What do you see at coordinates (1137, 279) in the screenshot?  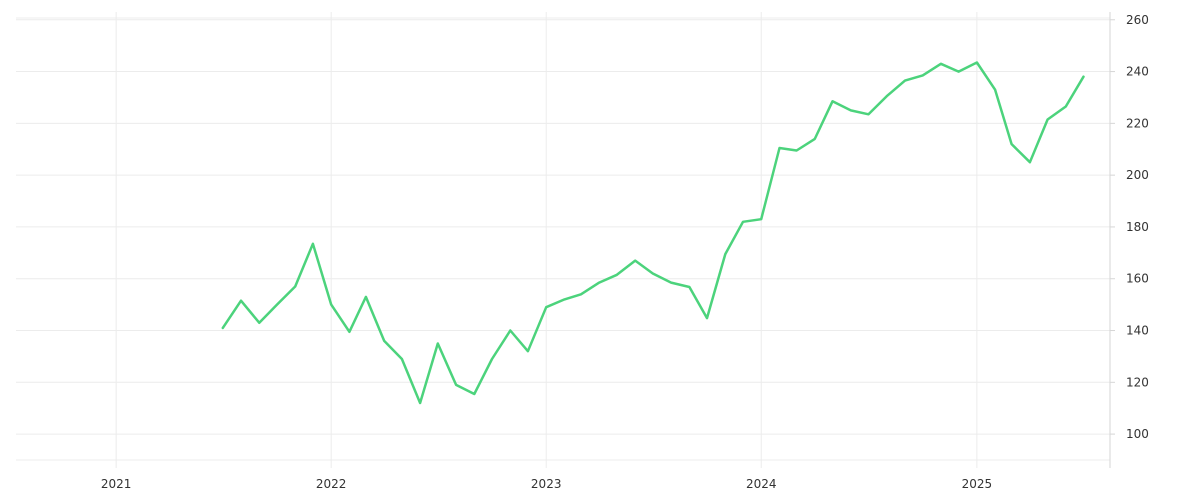 I see `y-tick-label: 160` at bounding box center [1137, 279].